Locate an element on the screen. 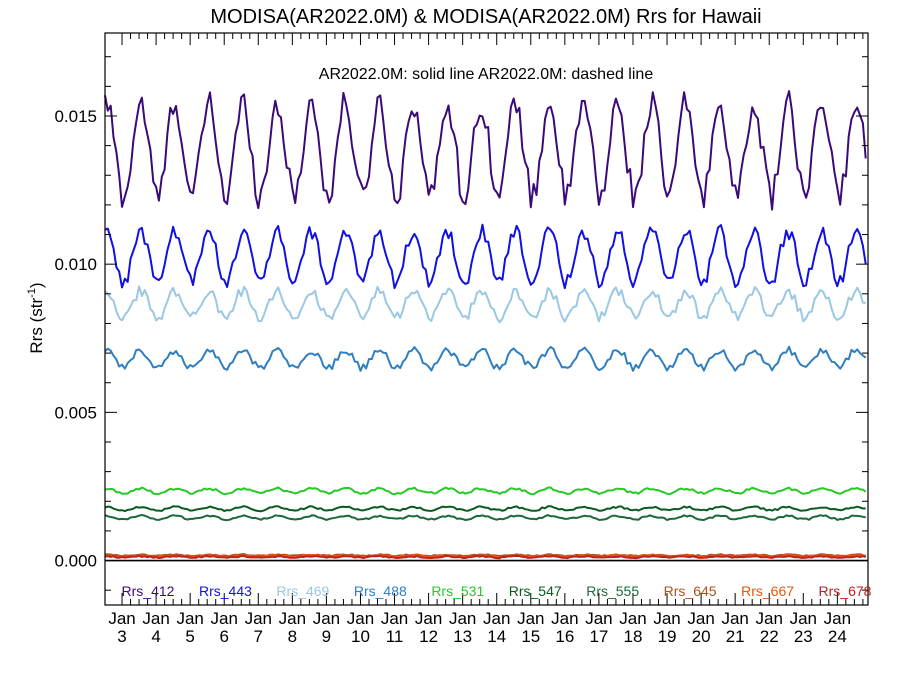  x-tick-day-label: 24 is located at coordinates (837, 636).